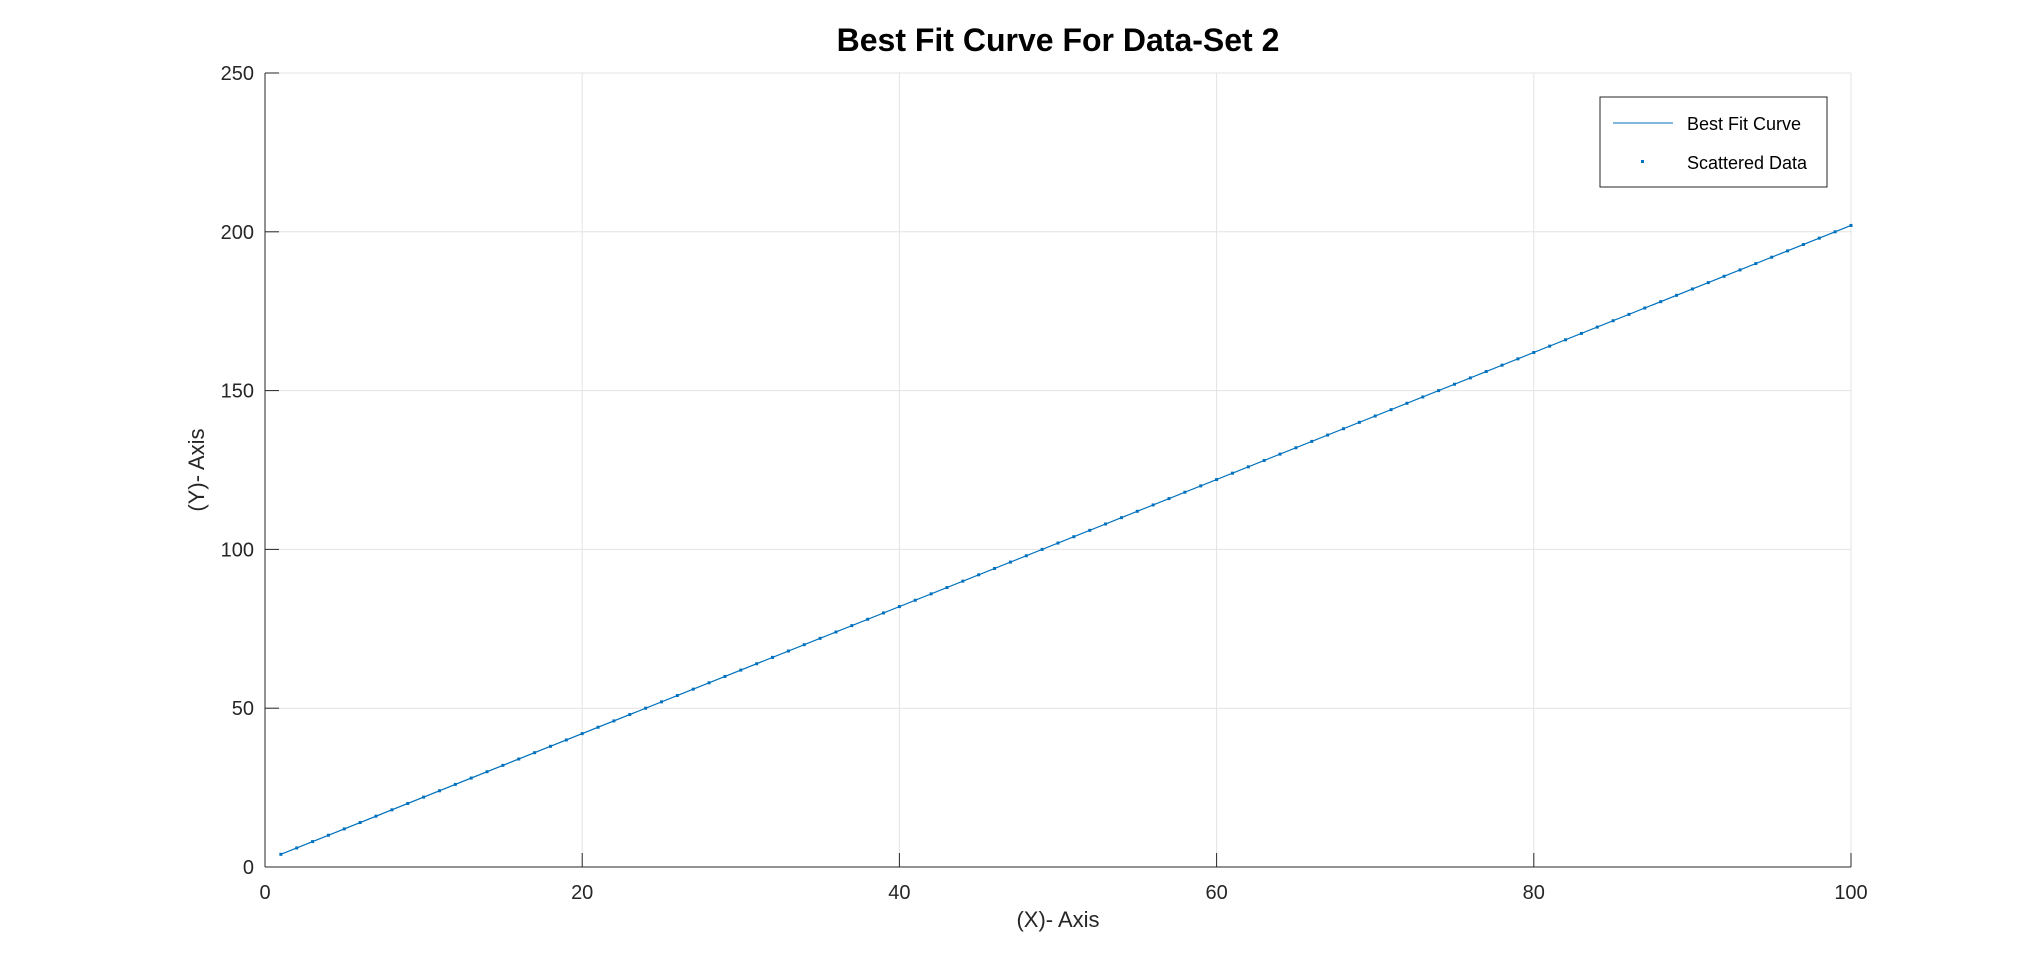 The height and width of the screenshot is (965, 2028). I want to click on x-tick-label: 60, so click(1216, 893).